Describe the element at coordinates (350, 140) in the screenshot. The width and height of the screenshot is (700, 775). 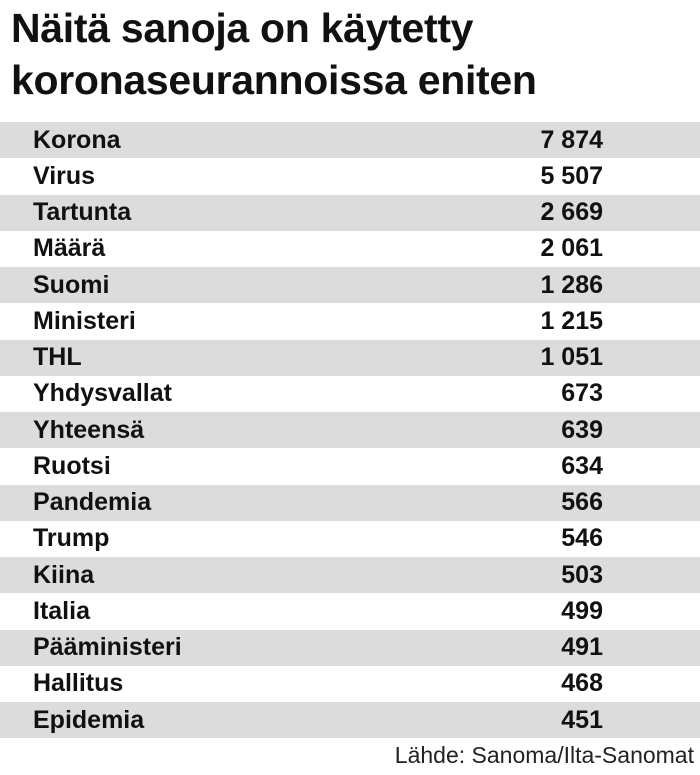
I see `table-row: Korona 7 874` at that location.